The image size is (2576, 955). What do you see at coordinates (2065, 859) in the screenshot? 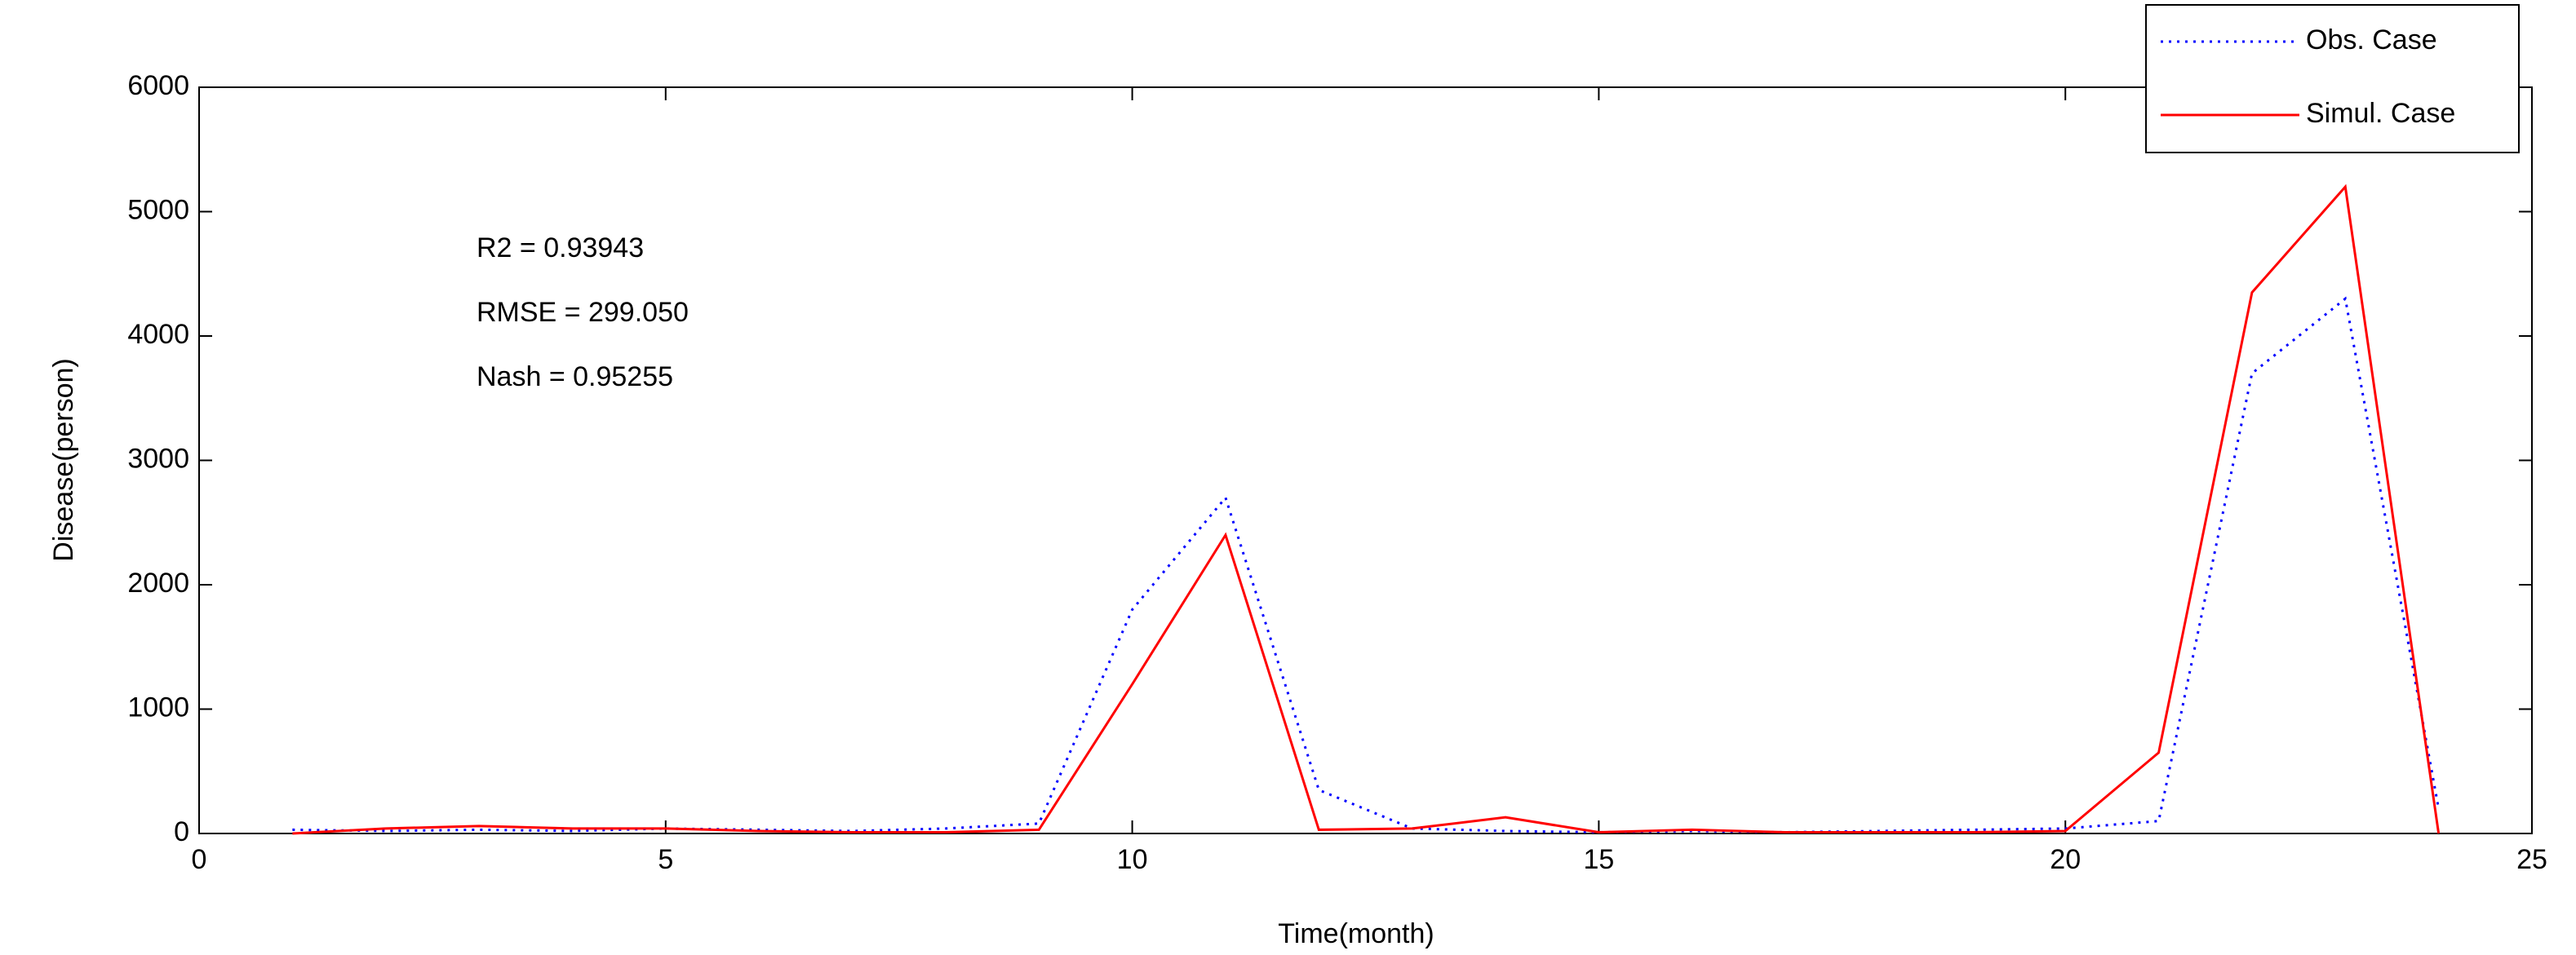
I see `x-tick-label: 20` at bounding box center [2065, 859].